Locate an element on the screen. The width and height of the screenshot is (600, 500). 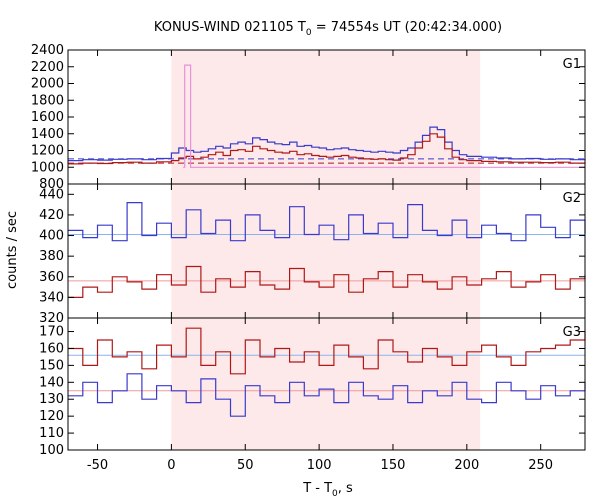
x-tick-label: 250 is located at coordinates (540, 465).